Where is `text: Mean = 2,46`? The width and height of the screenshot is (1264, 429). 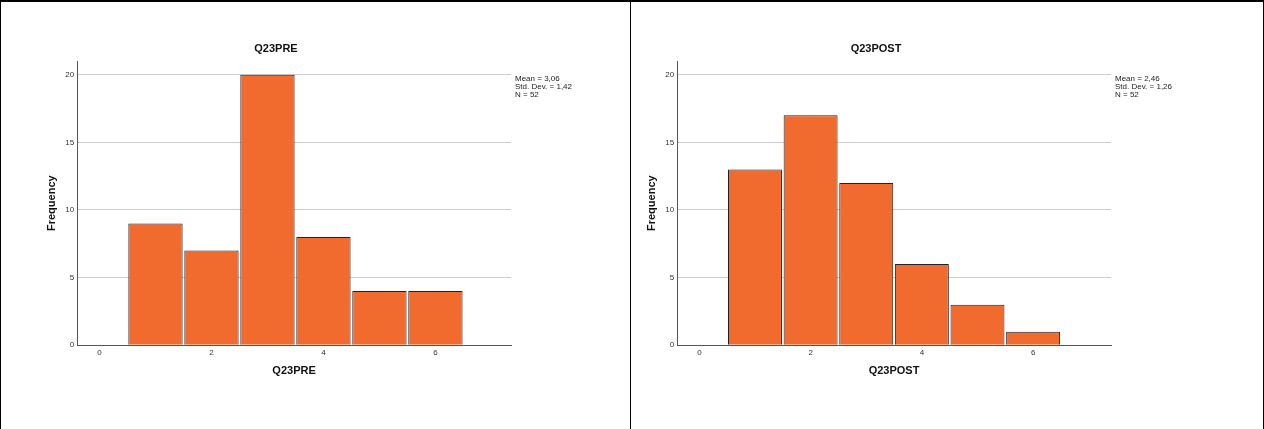 text: Mean = 2,46 is located at coordinates (1138, 79).